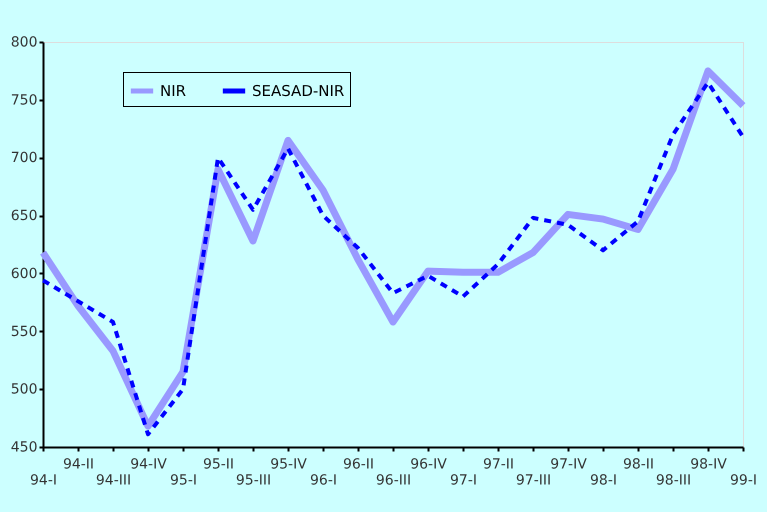 This screenshot has width=776, height=516. I want to click on x-tick-label: 98-II, so click(638, 464).